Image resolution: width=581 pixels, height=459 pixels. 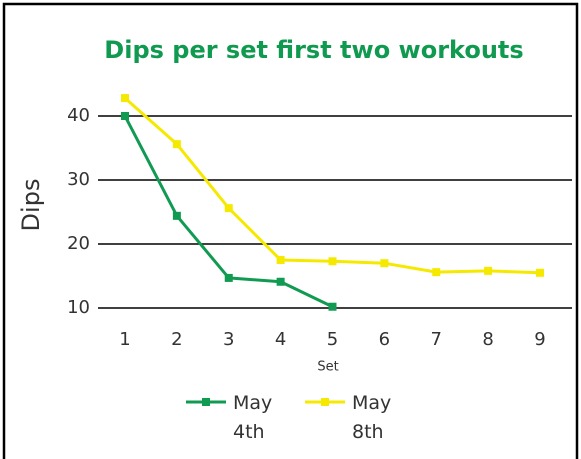 What do you see at coordinates (372, 417) in the screenshot?
I see `legend-label: May 8th` at bounding box center [372, 417].